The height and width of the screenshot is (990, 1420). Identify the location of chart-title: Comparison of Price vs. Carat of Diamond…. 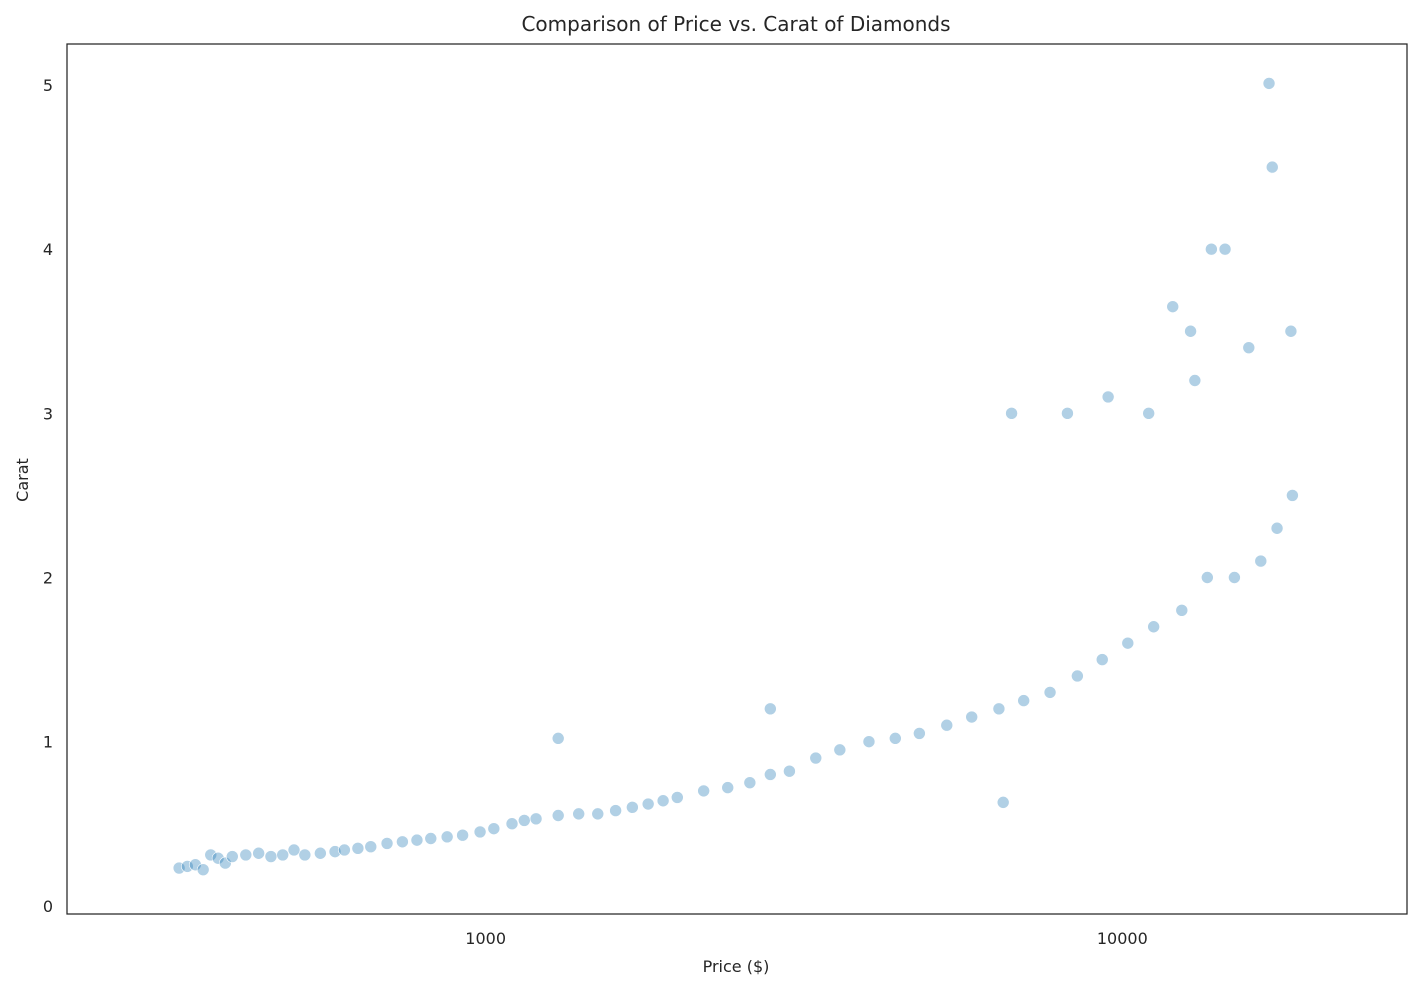
(735, 24).